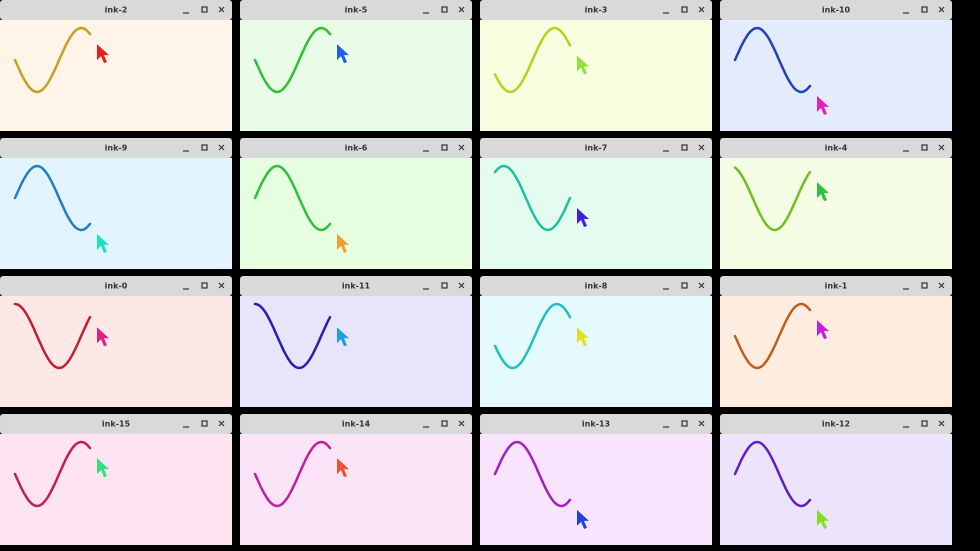  Describe the element at coordinates (596, 10) in the screenshot. I see `window-title: ink-3` at that location.